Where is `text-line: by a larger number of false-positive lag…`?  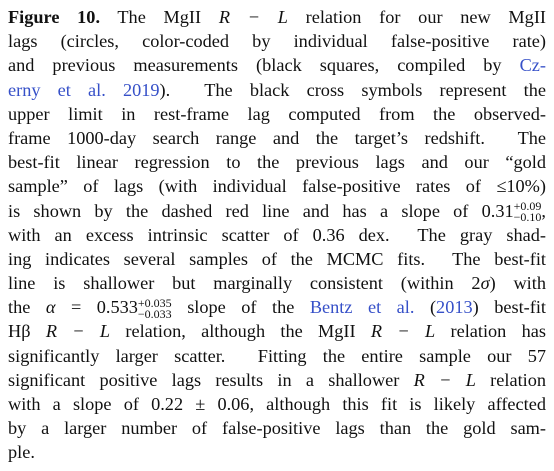 text-line: by a larger number of false-positive lag… is located at coordinates (277, 428).